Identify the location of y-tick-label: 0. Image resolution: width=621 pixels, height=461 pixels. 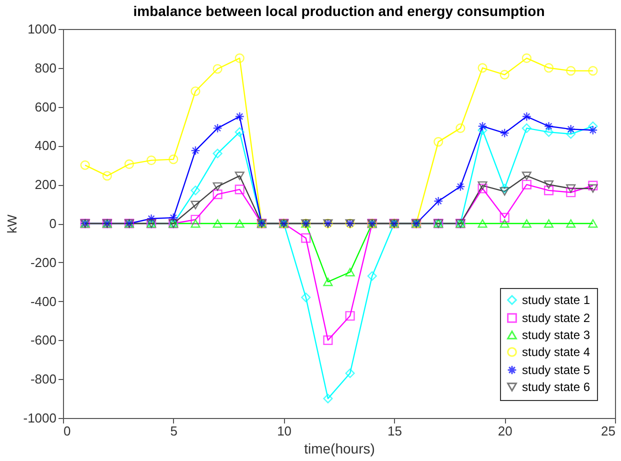
(52, 223).